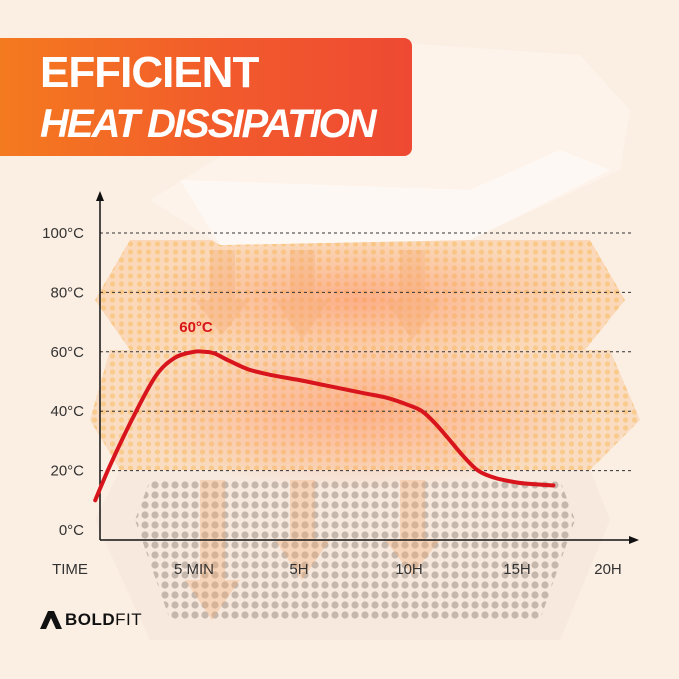 The image size is (679, 679). Describe the element at coordinates (337, 569) in the screenshot. I see `x-tick-labels: TIME 5 MIN 5H 10H 15H 20H` at that location.